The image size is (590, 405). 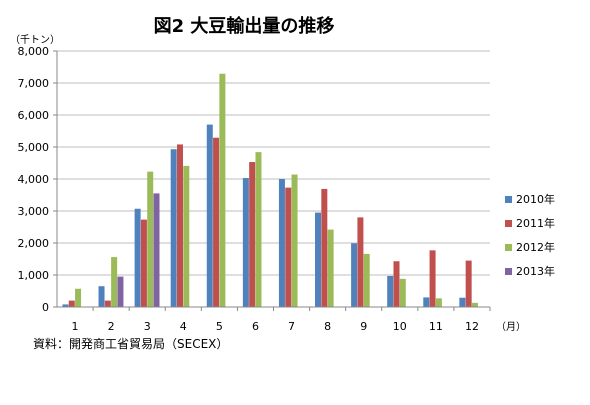 What do you see at coordinates (530, 235) in the screenshot?
I see `legend: 2010年 2011年 2012年 2013年` at bounding box center [530, 235].